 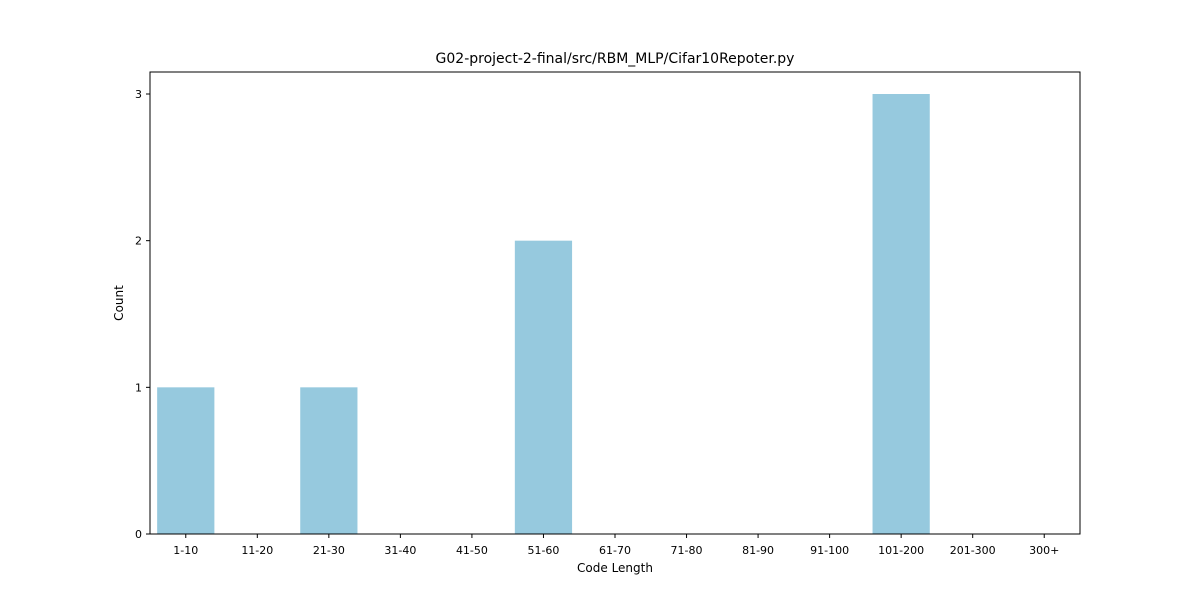 What do you see at coordinates (119, 303) in the screenshot?
I see `y-axis-label: Count` at bounding box center [119, 303].